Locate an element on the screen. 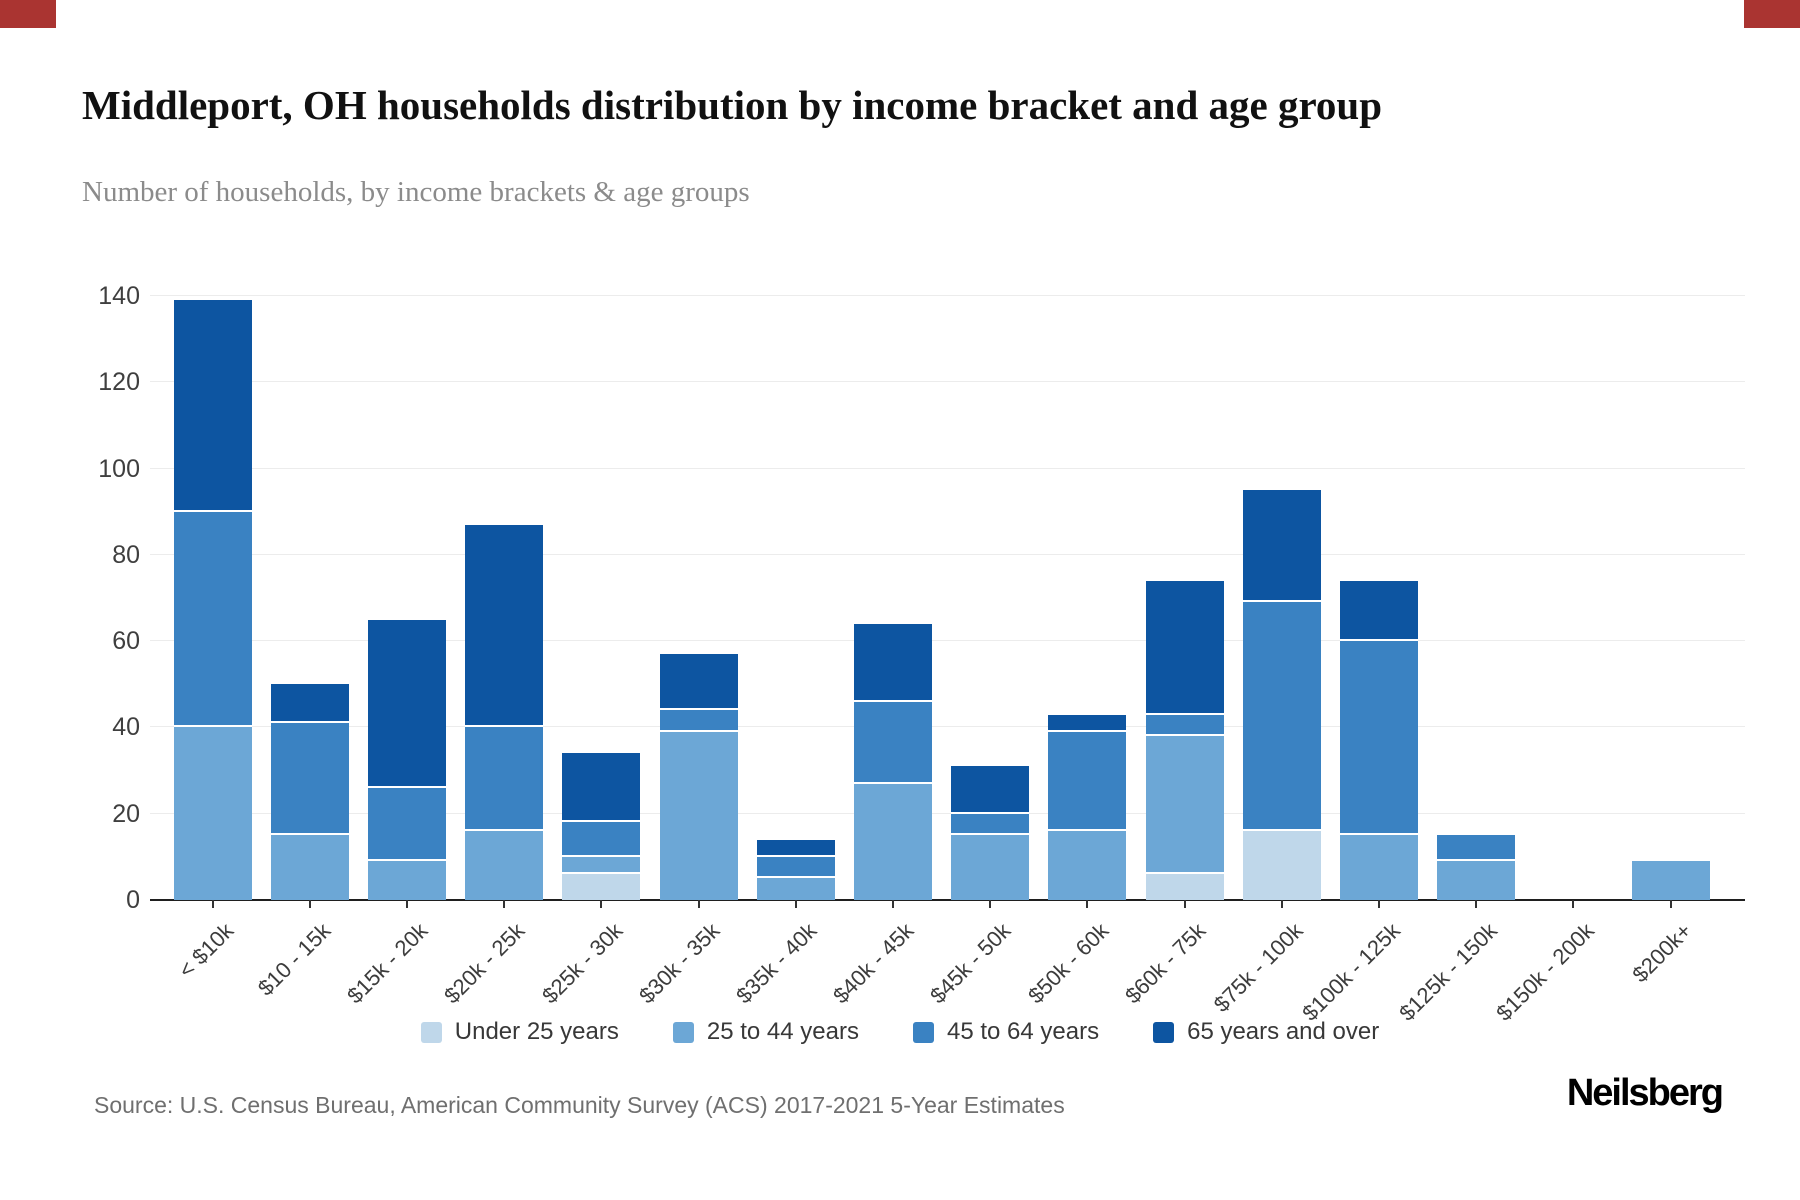 The width and height of the screenshot is (1800, 1200). y-tick-label-80: 80 is located at coordinates (126, 554).